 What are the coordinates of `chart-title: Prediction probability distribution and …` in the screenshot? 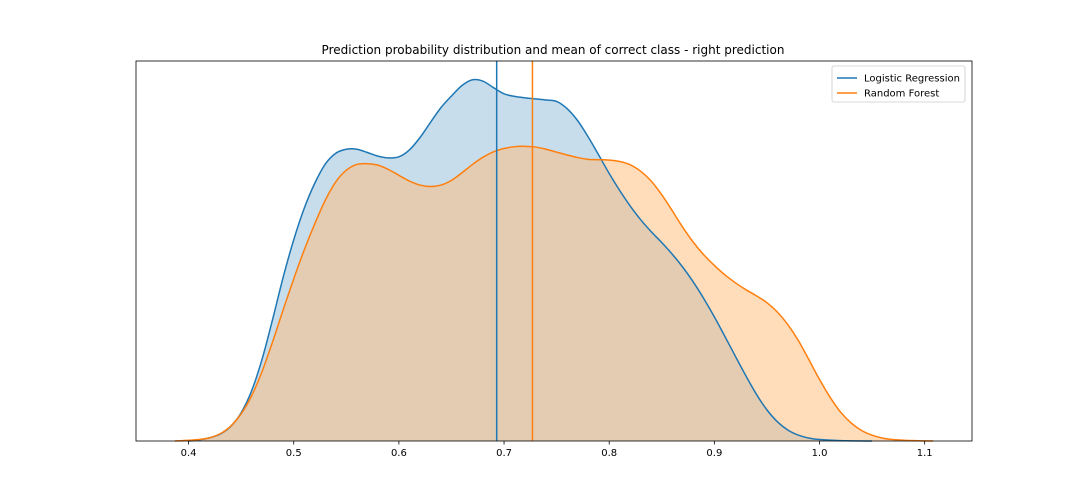 It's located at (553, 50).